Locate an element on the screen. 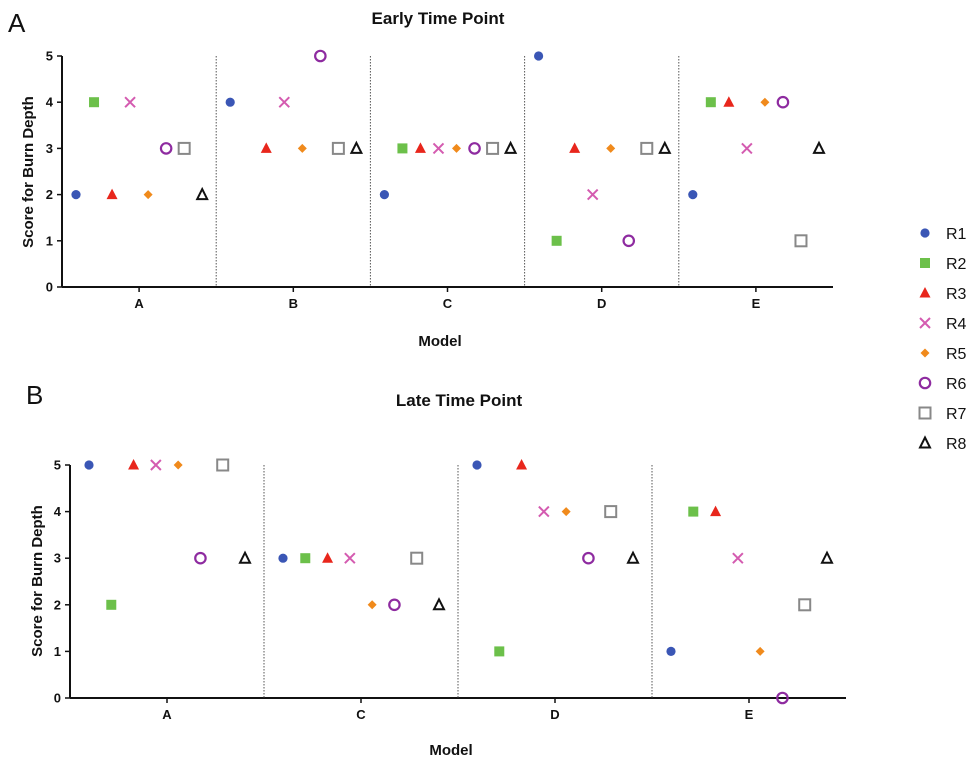 The width and height of the screenshot is (977, 762). chart-b-y-tick-label: 5 is located at coordinates (57, 465).